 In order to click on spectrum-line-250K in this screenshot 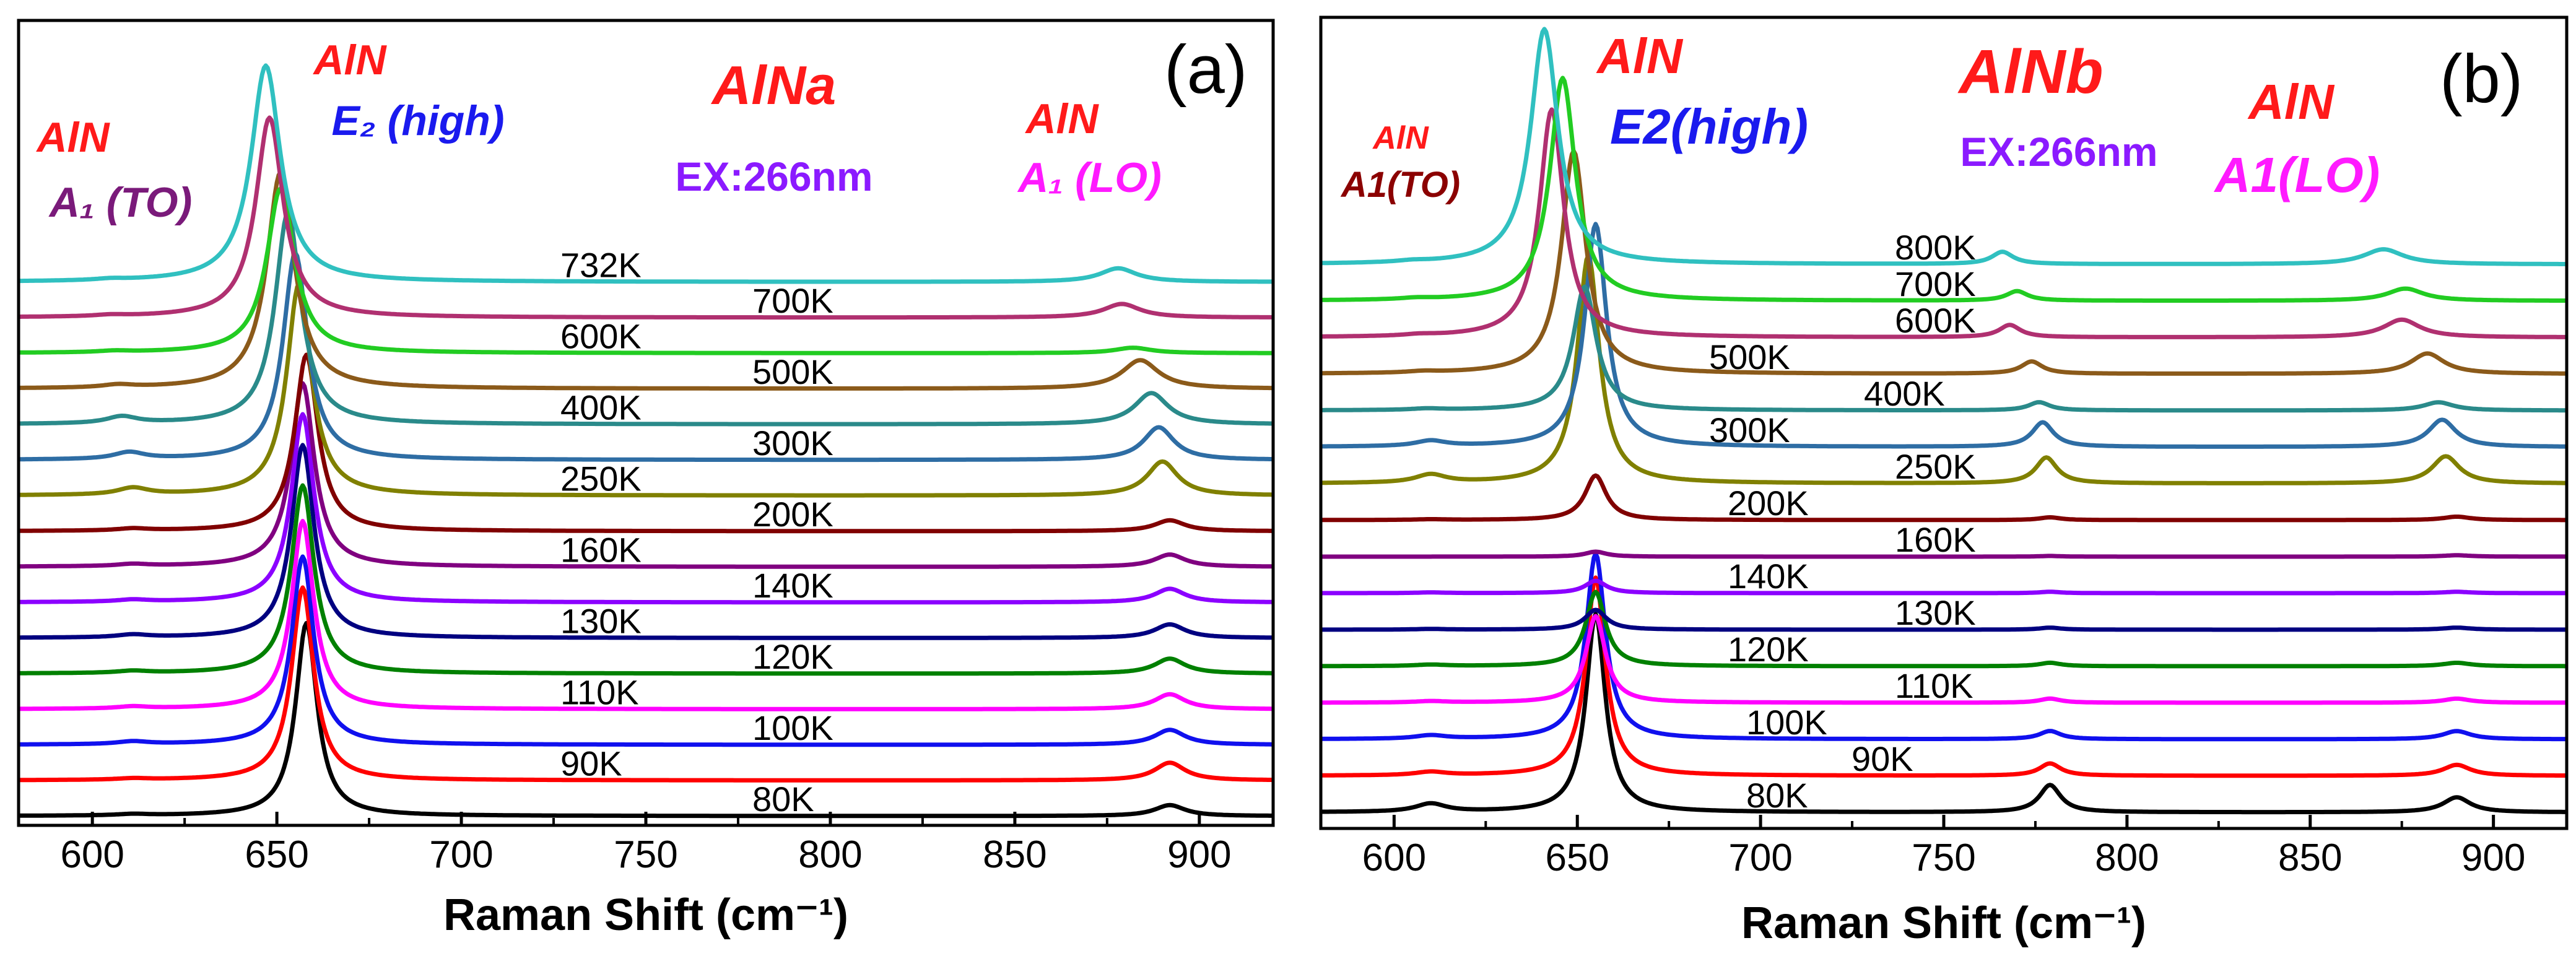, I will do `click(646, 389)`.